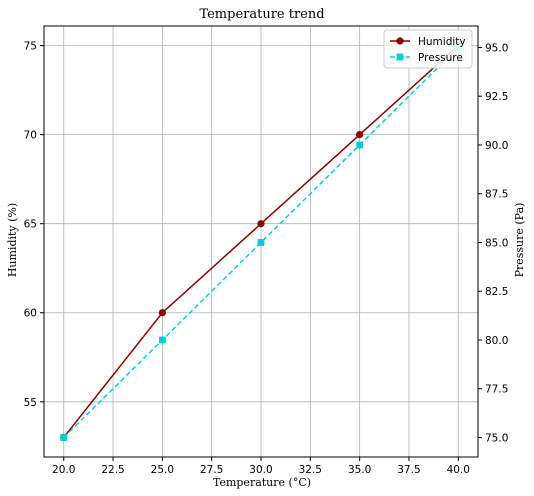 This screenshot has width=534, height=496. I want to click on y-left-tick-label: 70, so click(30, 136).